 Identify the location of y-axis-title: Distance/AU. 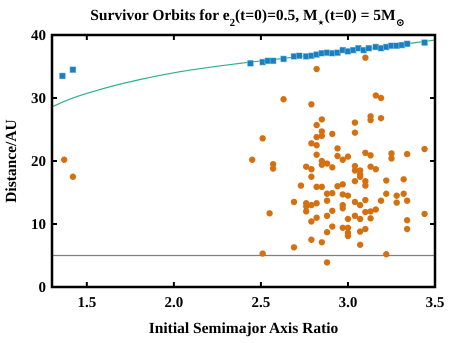
(11, 161).